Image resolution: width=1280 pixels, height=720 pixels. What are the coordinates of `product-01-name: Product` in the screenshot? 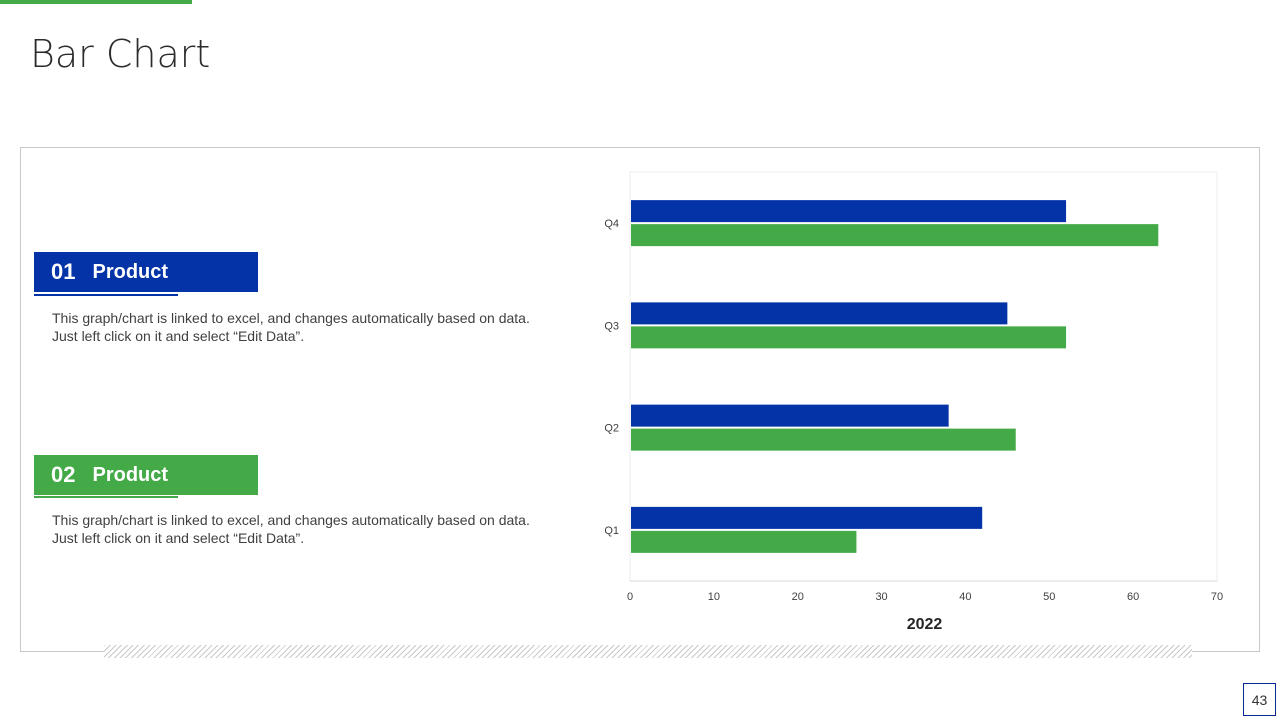 It's located at (130, 271).